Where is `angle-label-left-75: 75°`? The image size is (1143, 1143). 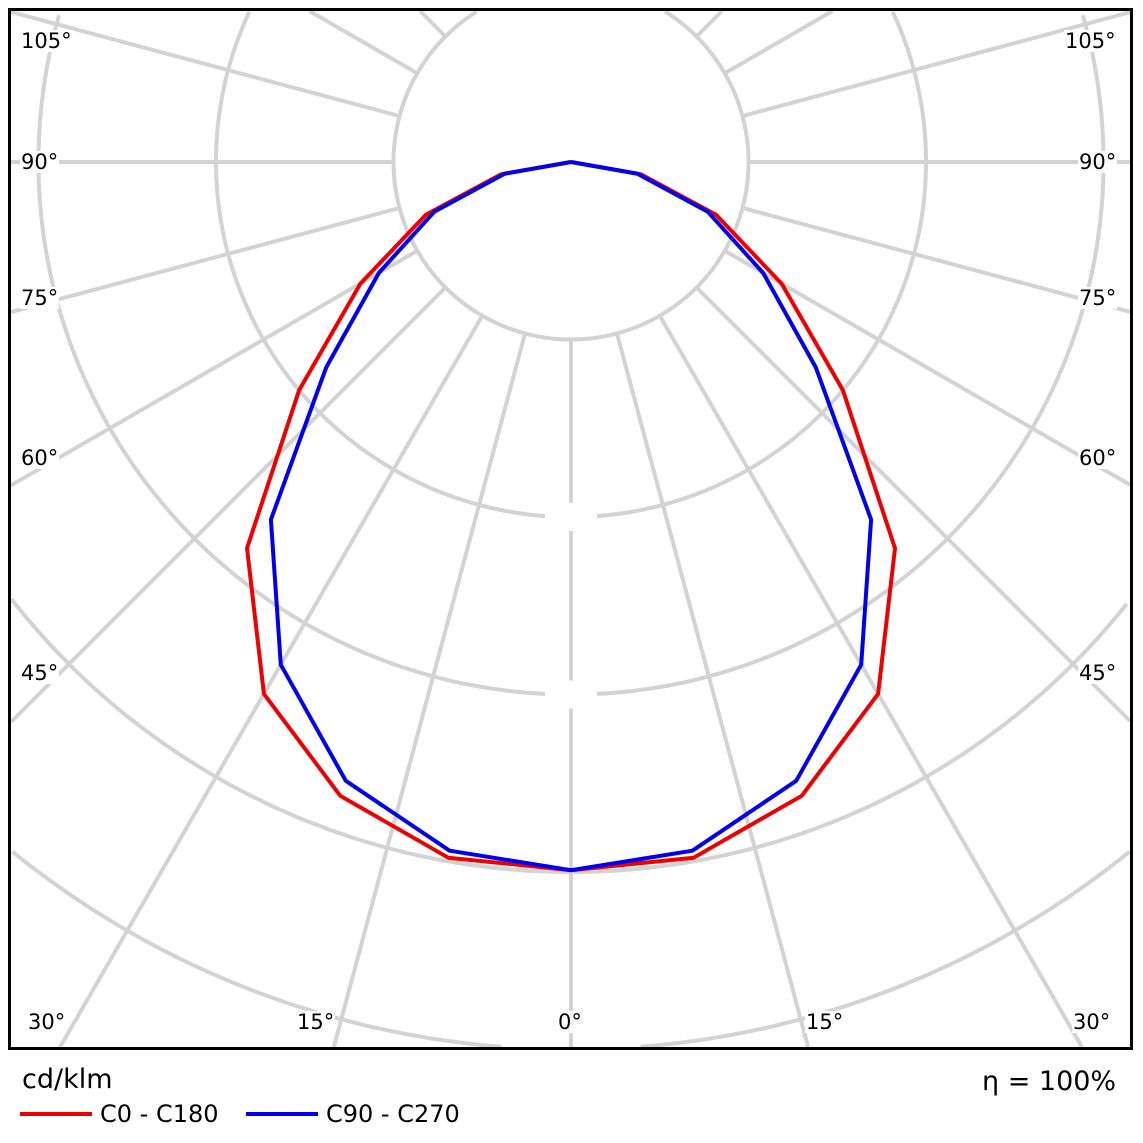
angle-label-left-75: 75° is located at coordinates (40, 298).